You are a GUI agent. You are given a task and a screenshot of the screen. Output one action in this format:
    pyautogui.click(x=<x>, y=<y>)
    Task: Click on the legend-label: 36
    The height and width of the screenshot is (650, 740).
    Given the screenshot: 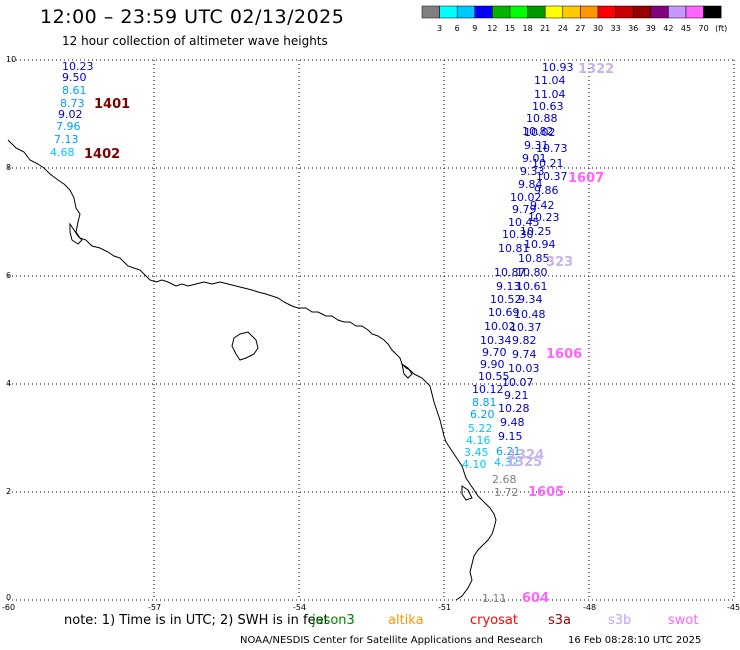 What is the action you would take?
    pyautogui.click(x=633, y=28)
    